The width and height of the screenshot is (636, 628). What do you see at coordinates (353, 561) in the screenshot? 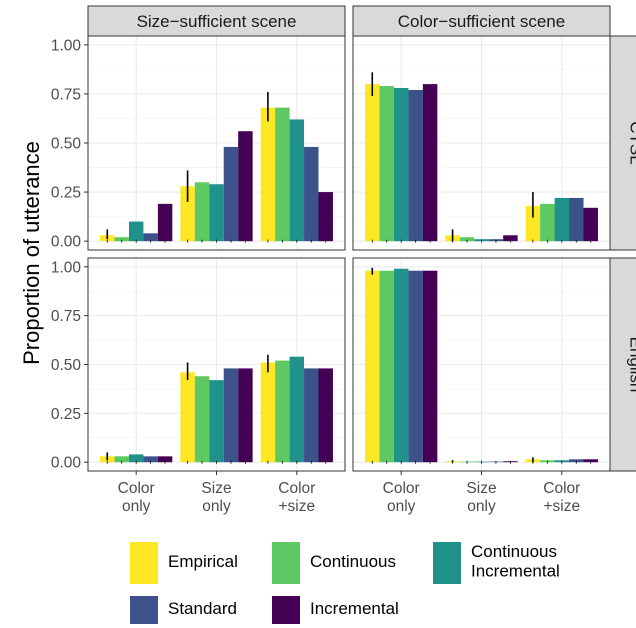
I see `legend-label: Continuous` at bounding box center [353, 561].